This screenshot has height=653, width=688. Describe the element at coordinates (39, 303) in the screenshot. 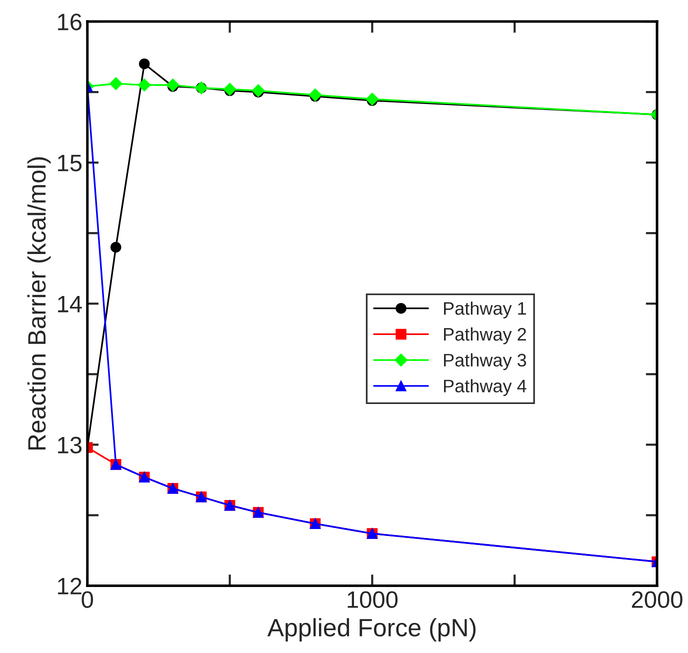

I see `y-axis-title: Reaction Barrier (kcal/mol)` at that location.